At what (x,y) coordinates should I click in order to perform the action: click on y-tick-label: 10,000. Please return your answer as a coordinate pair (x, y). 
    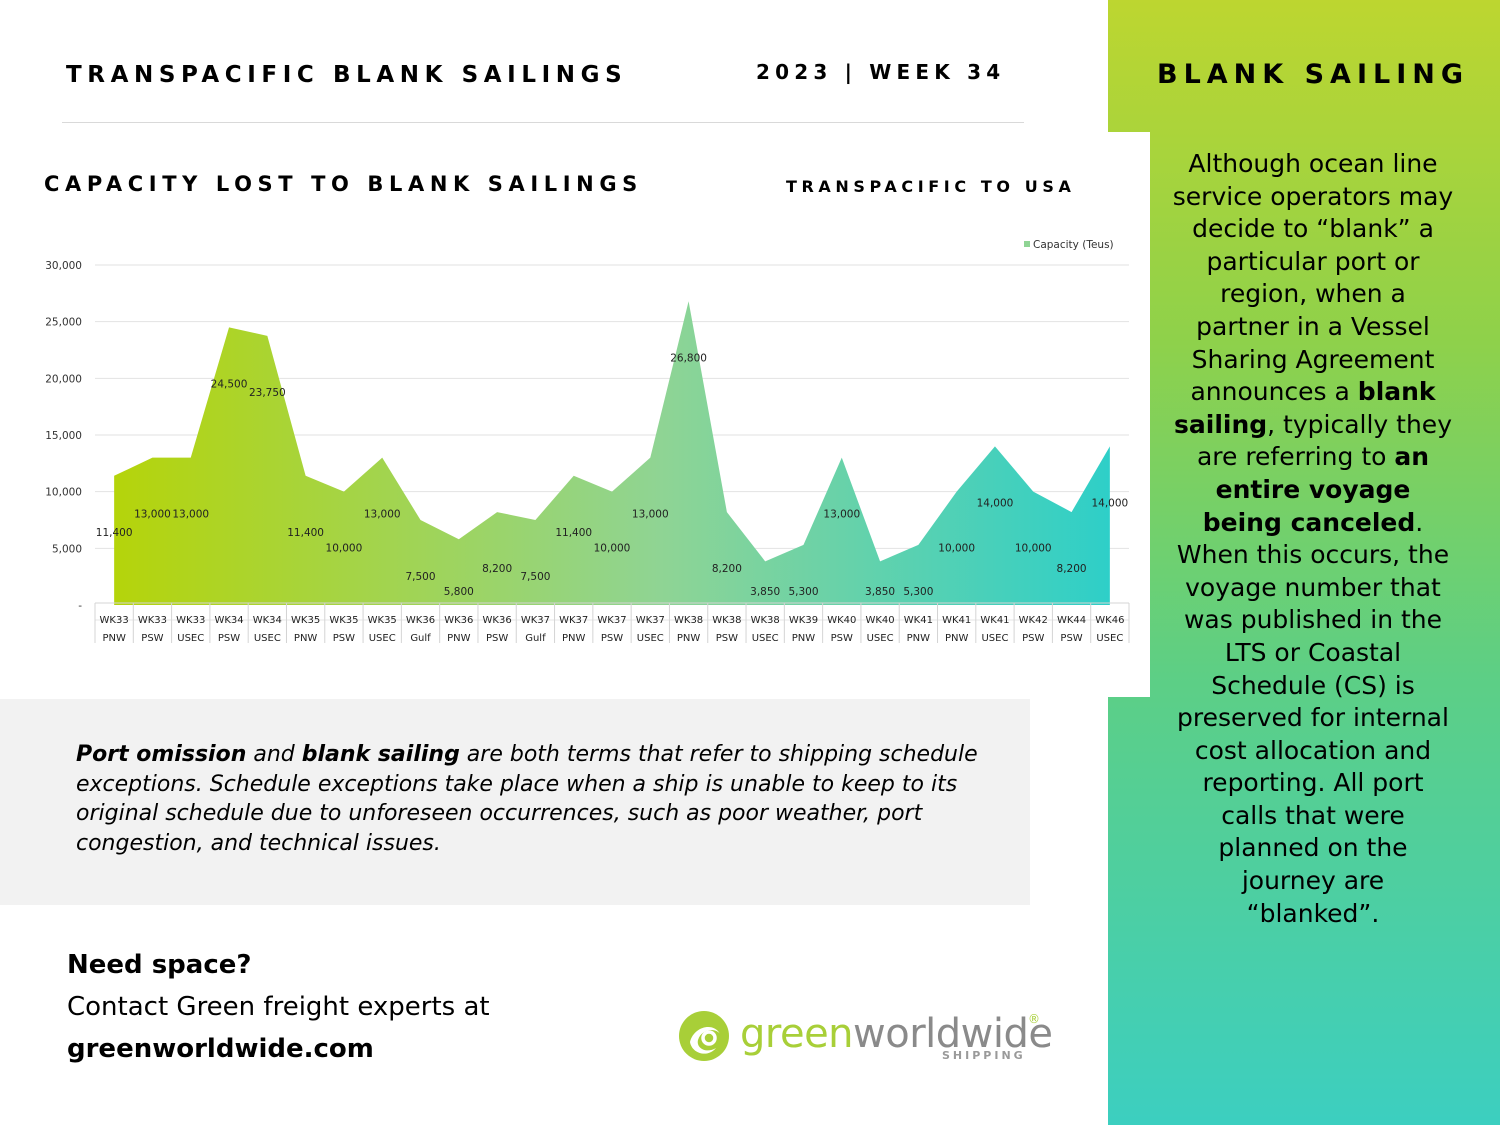
    Looking at the image, I should click on (63, 493).